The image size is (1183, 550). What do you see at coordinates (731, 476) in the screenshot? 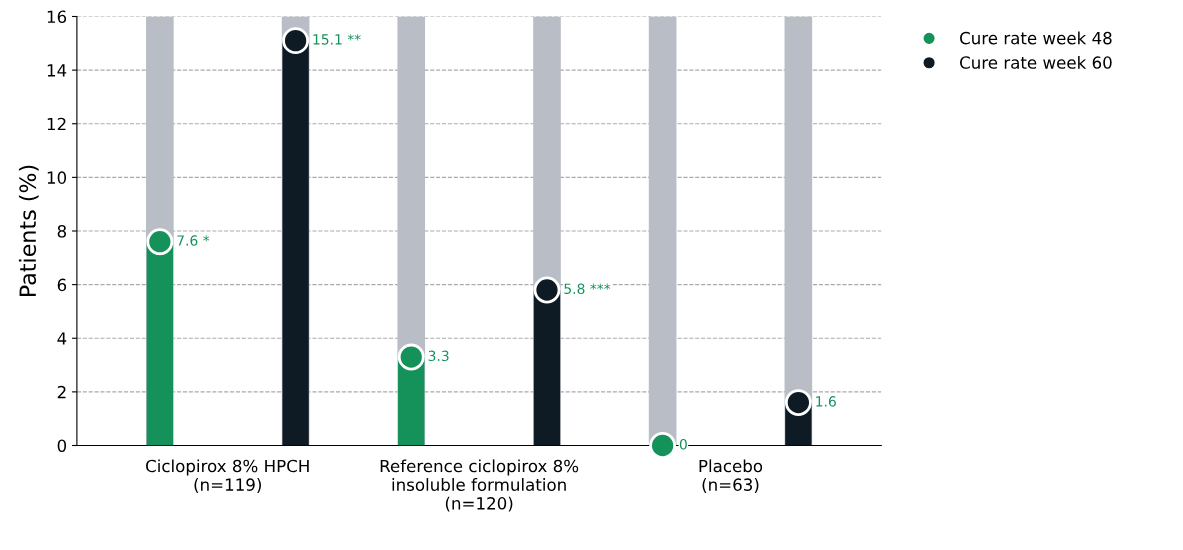
I see `x-tick-label: Placebo (n=63)` at bounding box center [731, 476].